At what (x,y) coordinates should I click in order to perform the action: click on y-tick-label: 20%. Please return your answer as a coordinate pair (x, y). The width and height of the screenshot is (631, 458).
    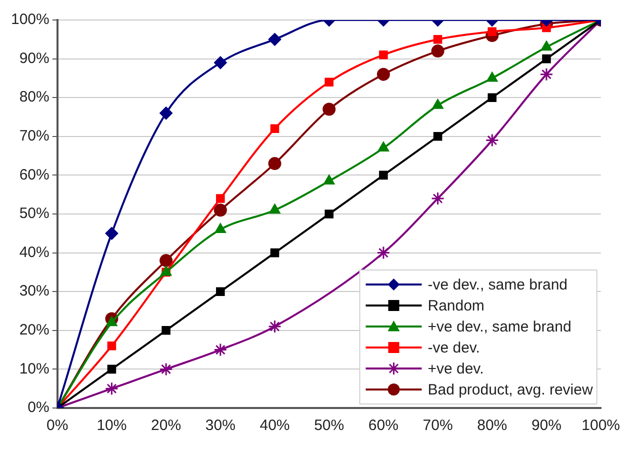
    Looking at the image, I should click on (34, 330).